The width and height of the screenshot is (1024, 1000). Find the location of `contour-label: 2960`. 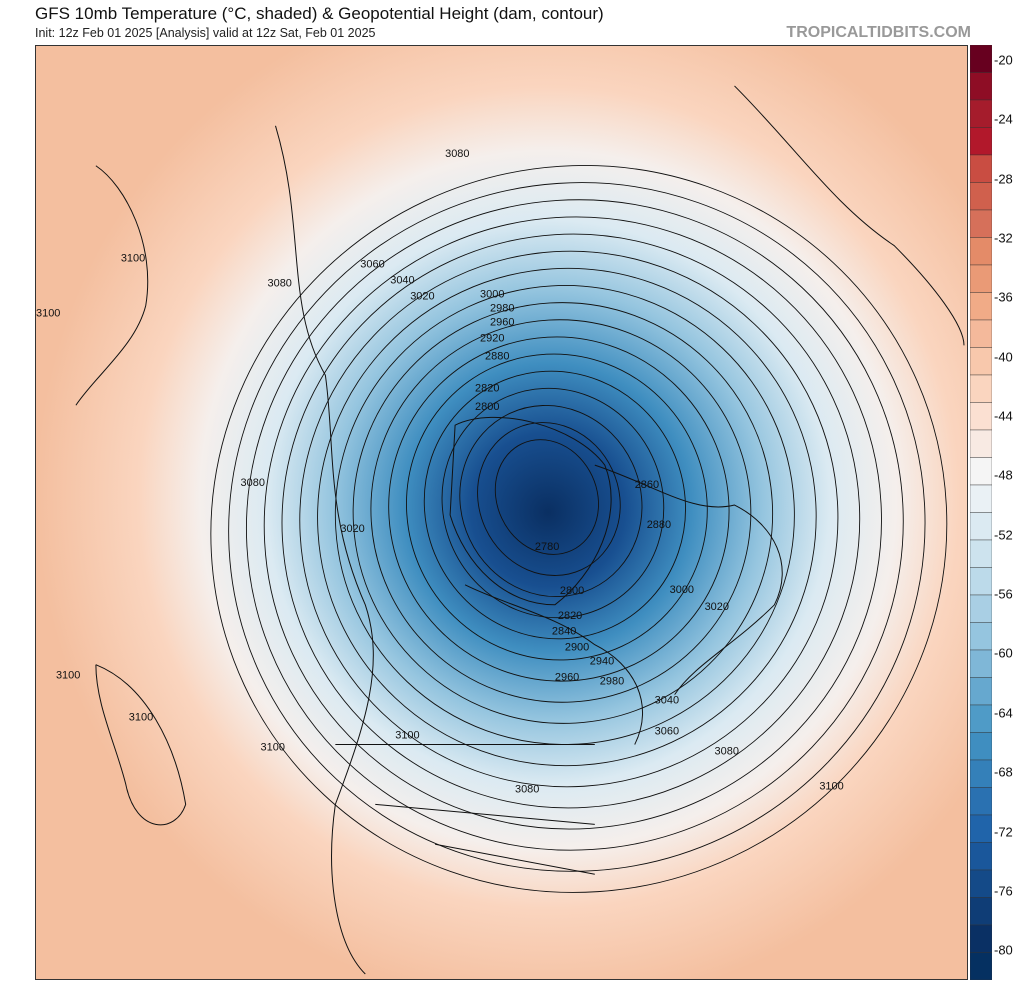

contour-label: 2960 is located at coordinates (502, 322).